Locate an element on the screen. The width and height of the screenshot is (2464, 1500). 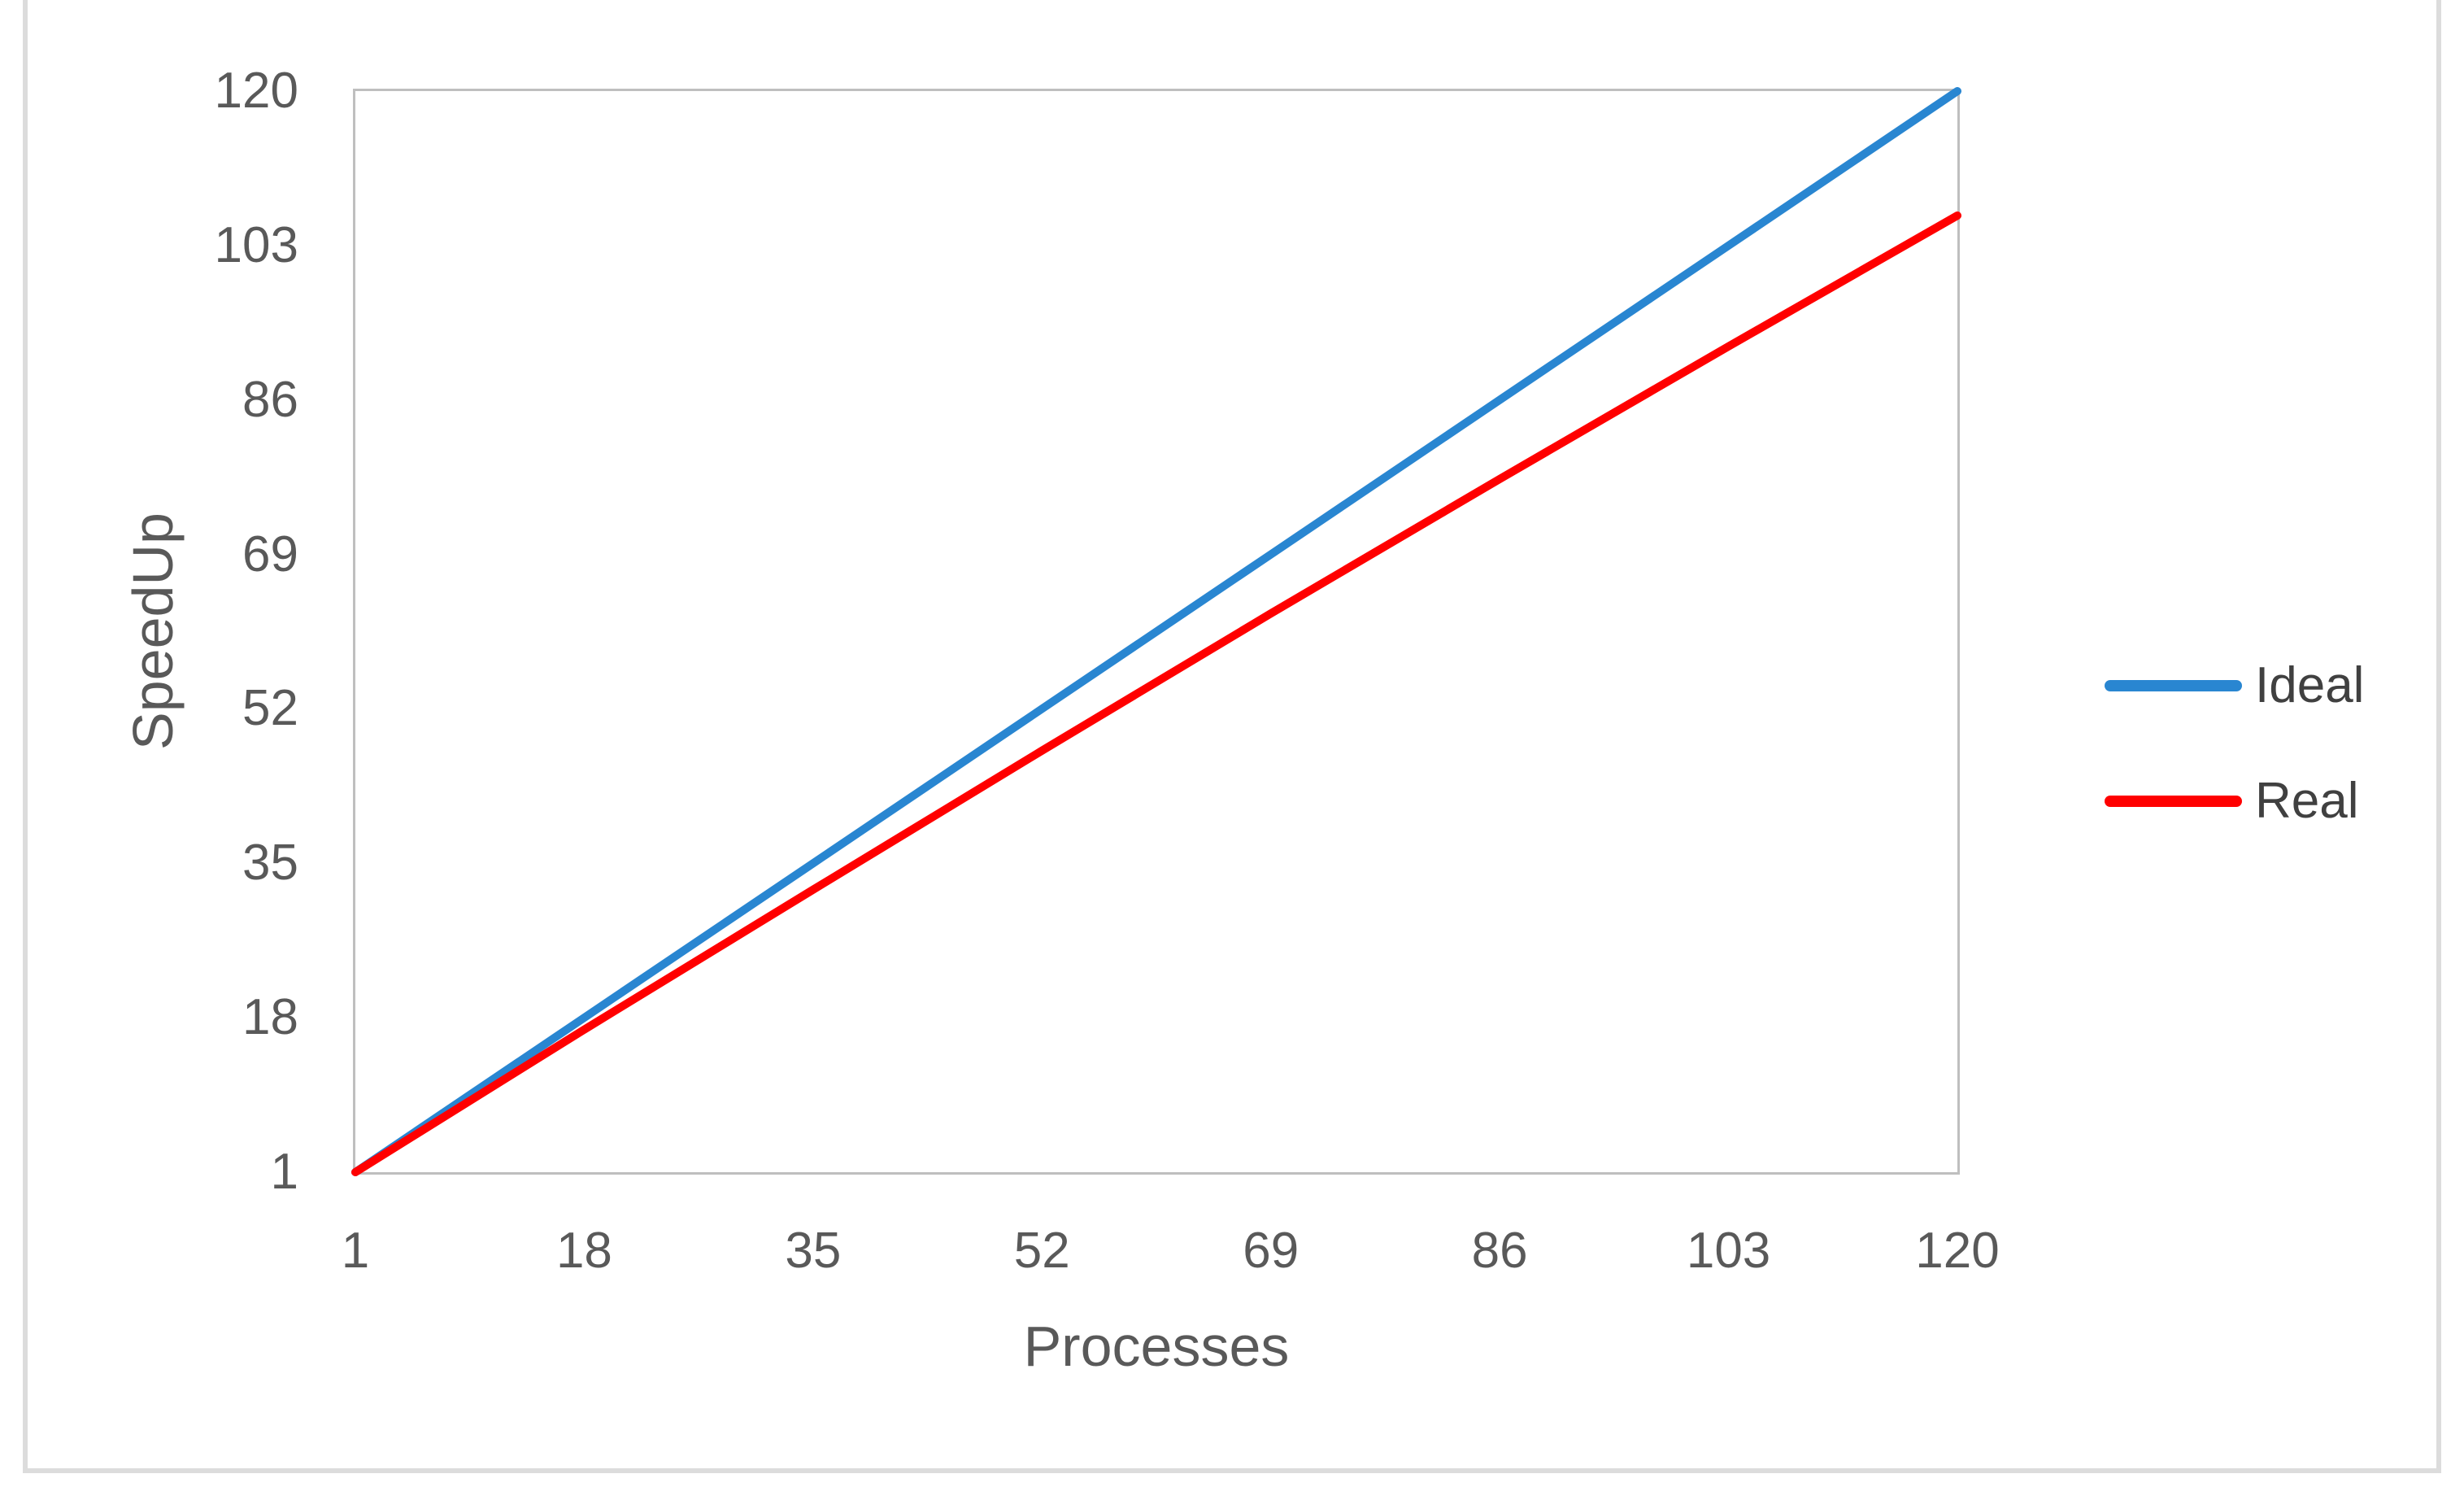
x-axis-title: Processes is located at coordinates (1156, 1346).